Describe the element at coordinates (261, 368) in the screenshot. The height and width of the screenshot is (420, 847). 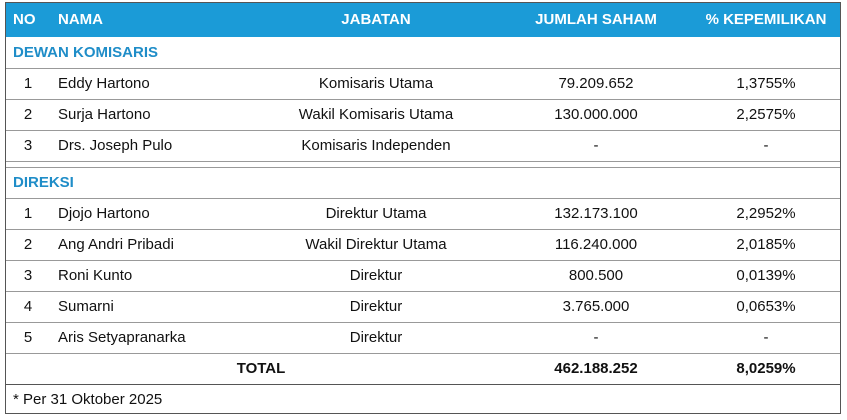
I see `total-label: TOTAL` at that location.